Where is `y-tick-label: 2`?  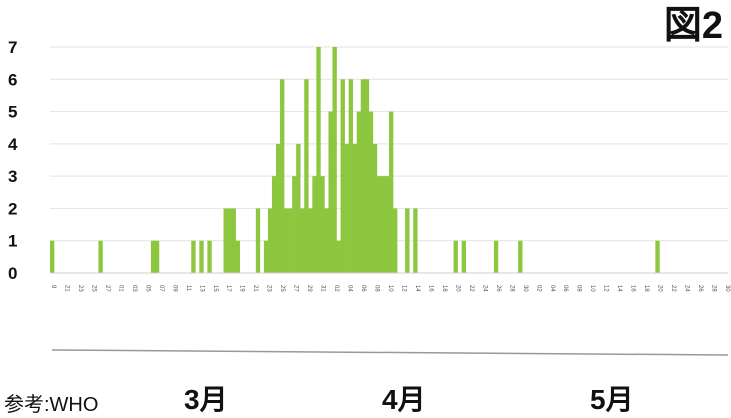 y-tick-label: 2 is located at coordinates (12, 208).